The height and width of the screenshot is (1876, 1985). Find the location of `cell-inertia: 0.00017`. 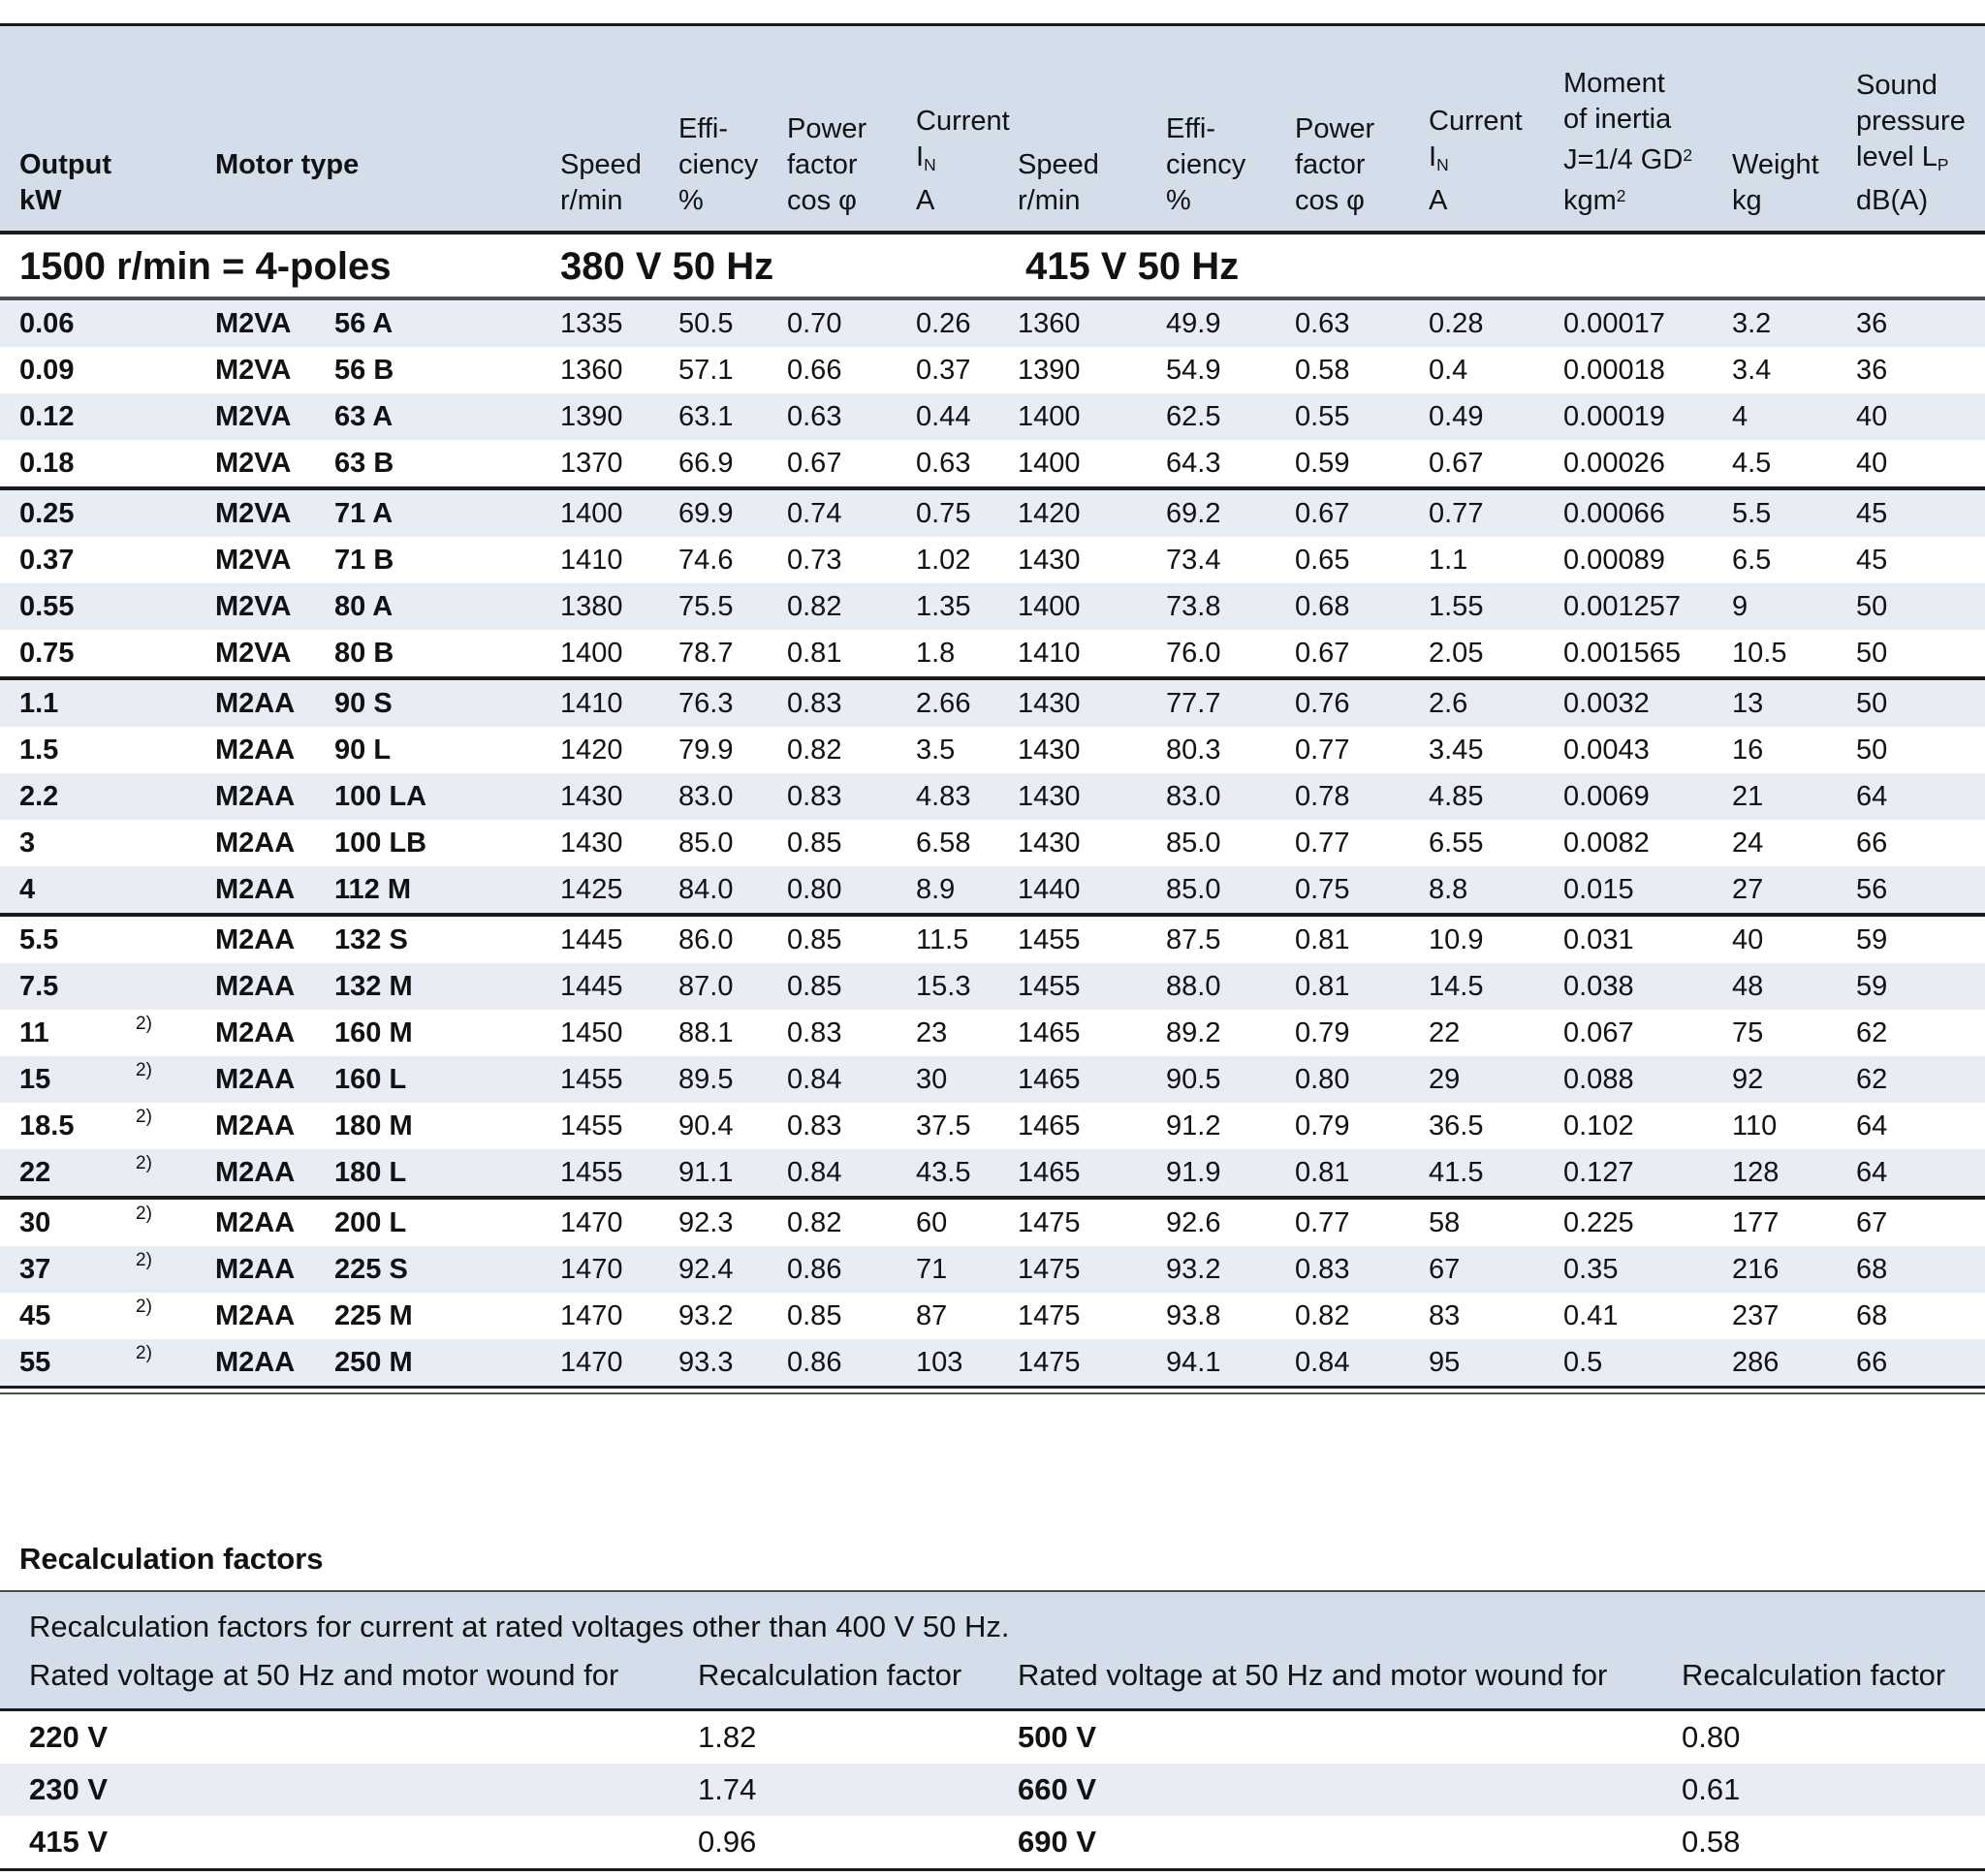

cell-inertia: 0.00017 is located at coordinates (1614, 323).